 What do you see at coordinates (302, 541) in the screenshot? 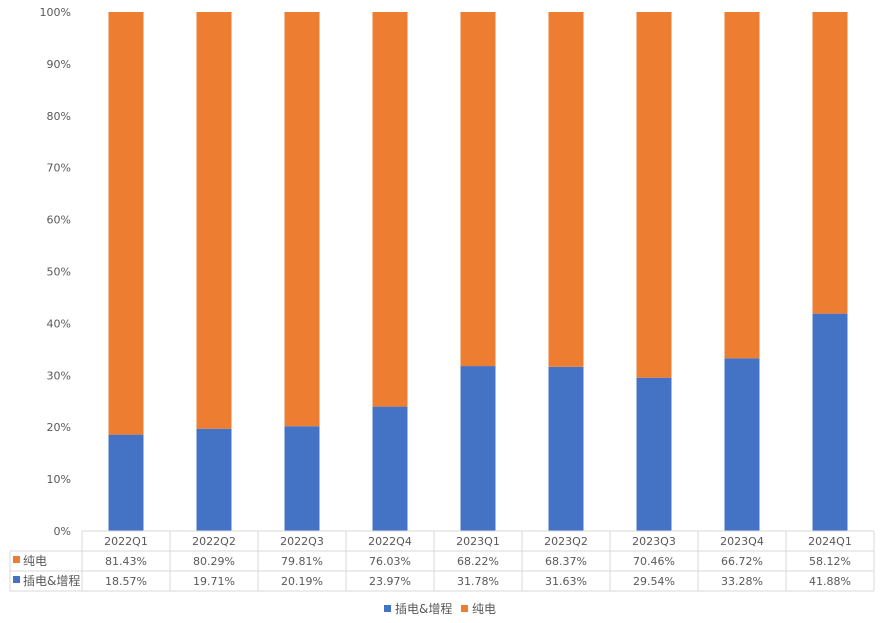
I see `x-tick-label: 2022Q3` at bounding box center [302, 541].